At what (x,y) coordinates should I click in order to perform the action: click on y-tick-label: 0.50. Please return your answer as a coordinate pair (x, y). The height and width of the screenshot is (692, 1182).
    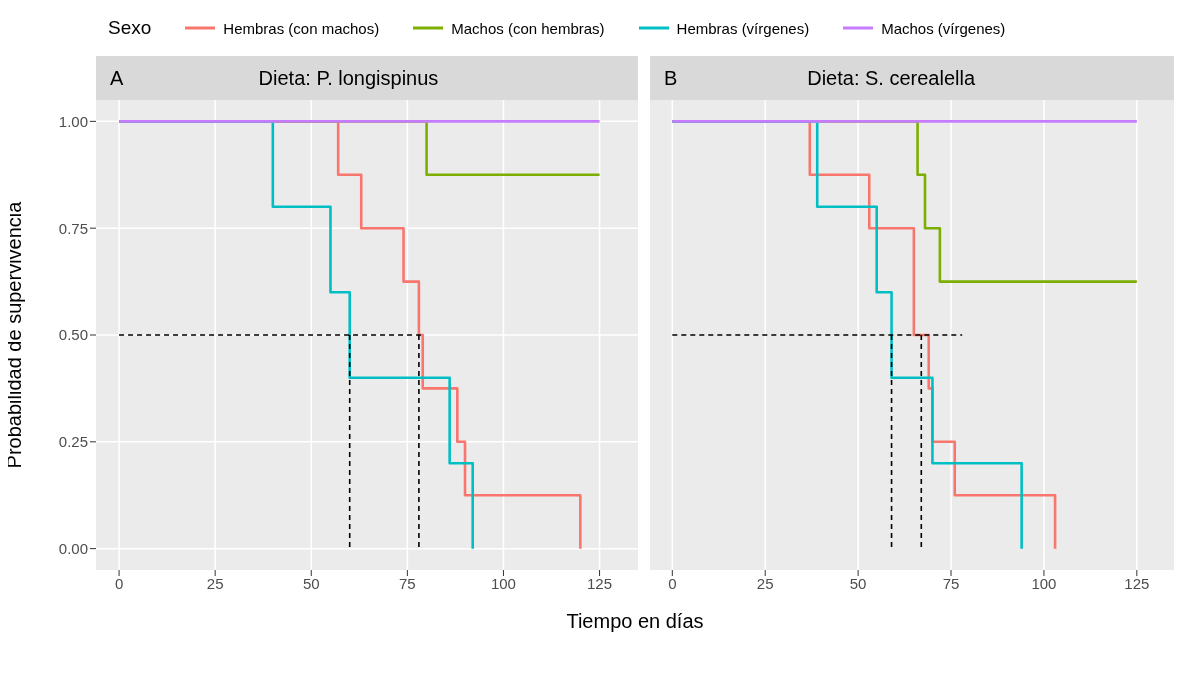
    Looking at the image, I should click on (73, 335).